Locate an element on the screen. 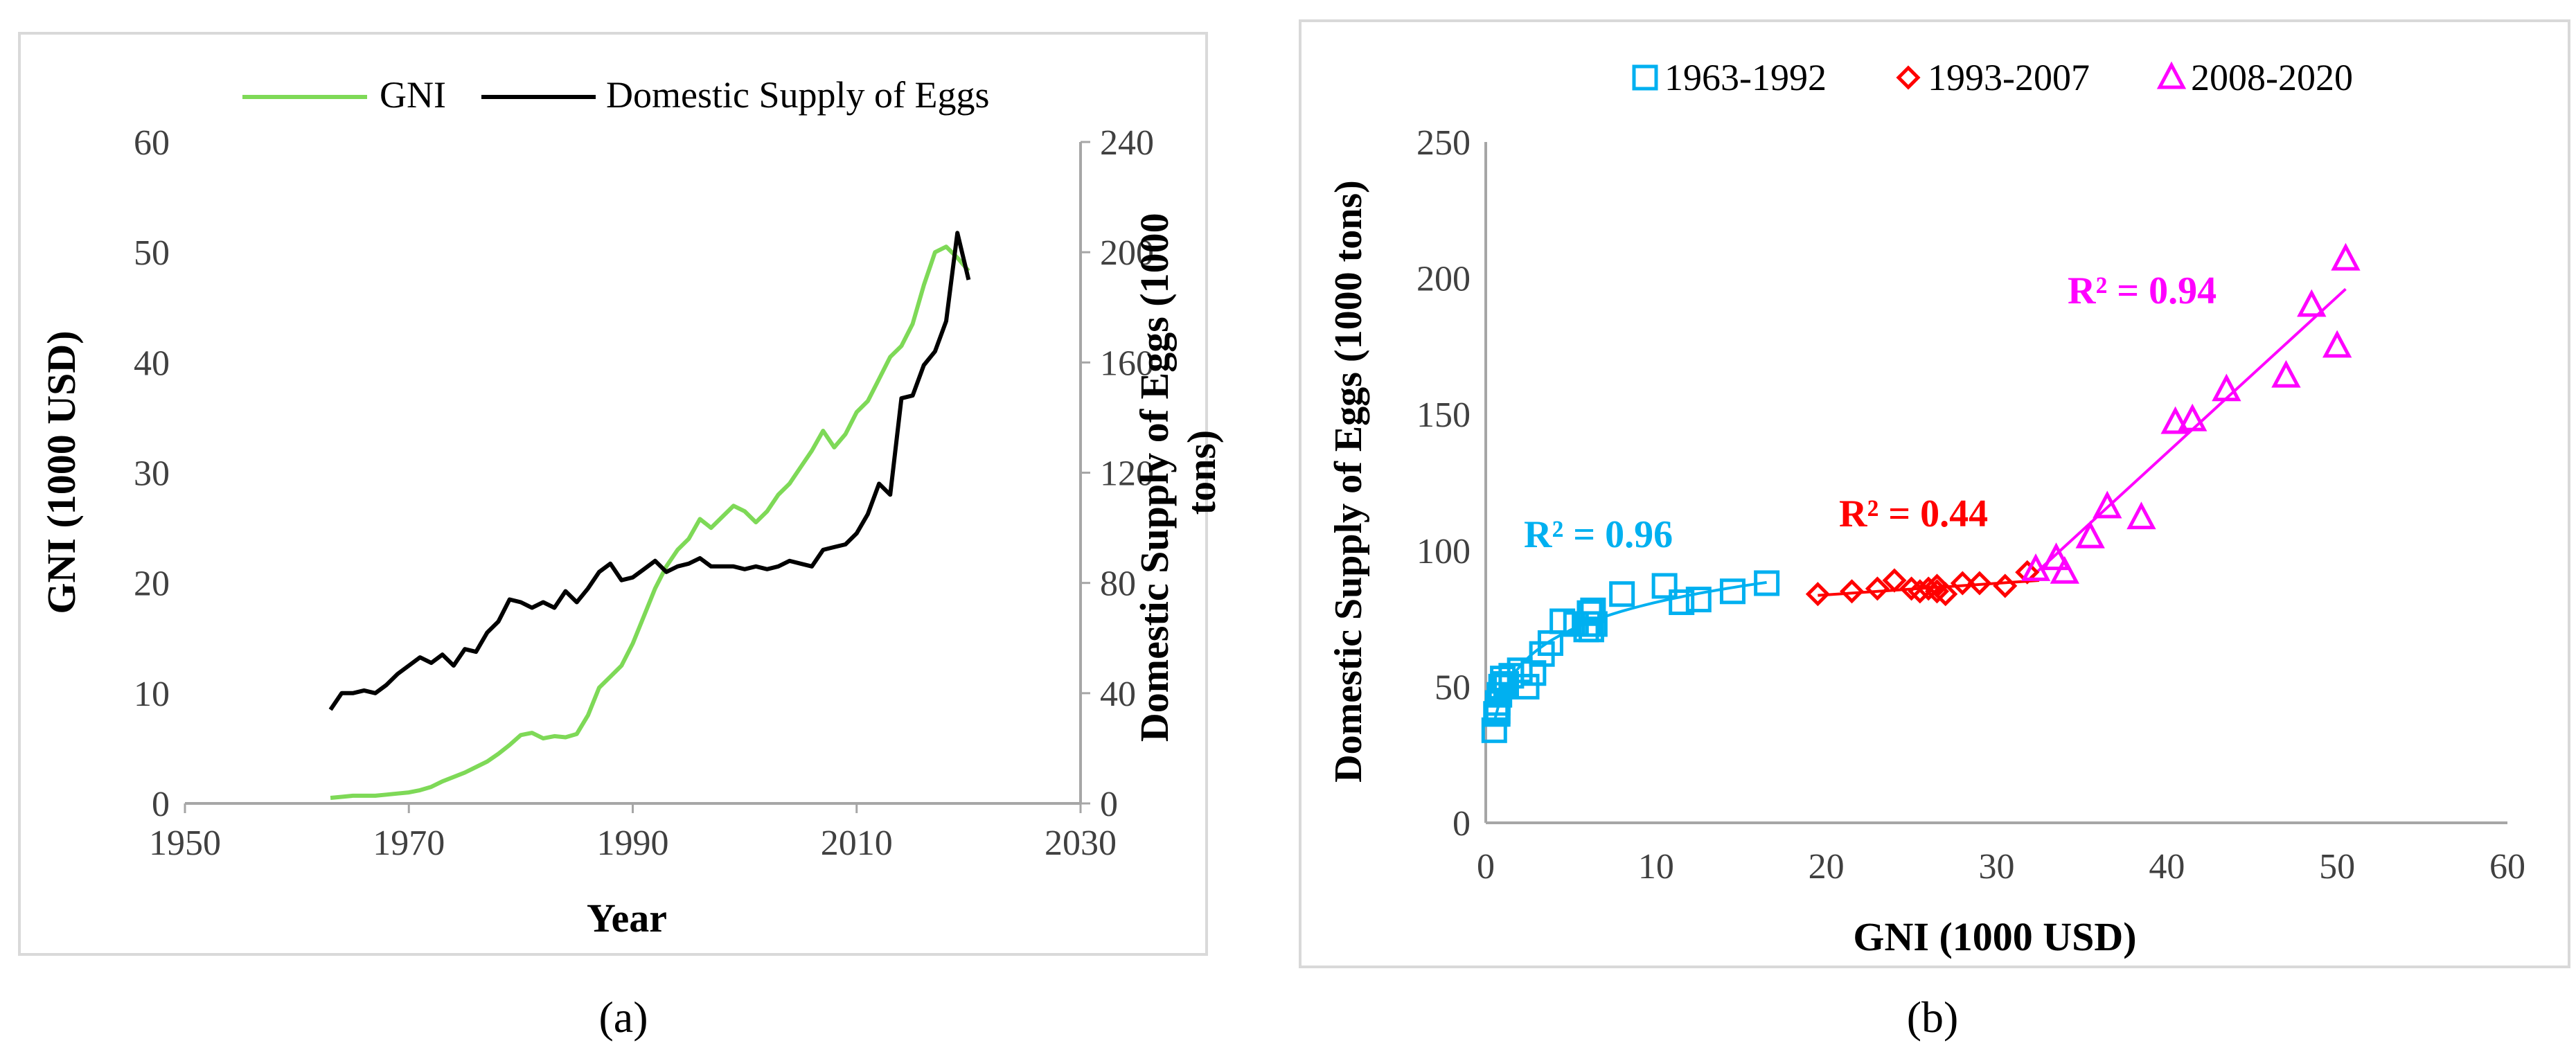 The width and height of the screenshot is (2576, 1059). a-x-tick-label: 2010 is located at coordinates (857, 843).